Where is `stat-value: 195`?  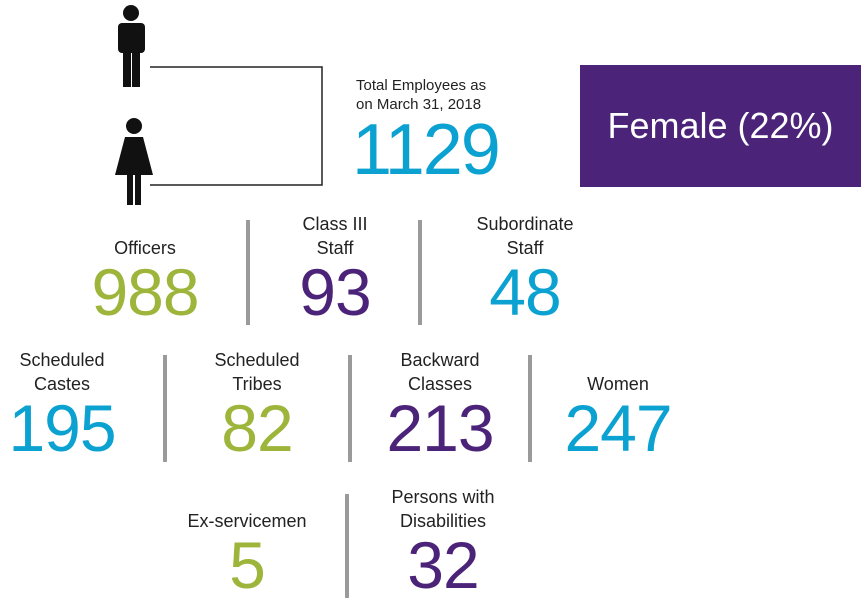
stat-value: 195 is located at coordinates (62, 428).